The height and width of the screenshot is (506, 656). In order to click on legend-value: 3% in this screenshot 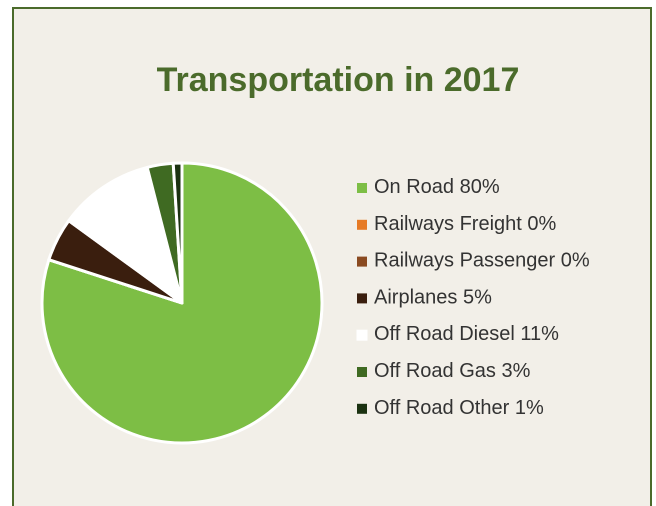, I will do `click(515, 371)`.